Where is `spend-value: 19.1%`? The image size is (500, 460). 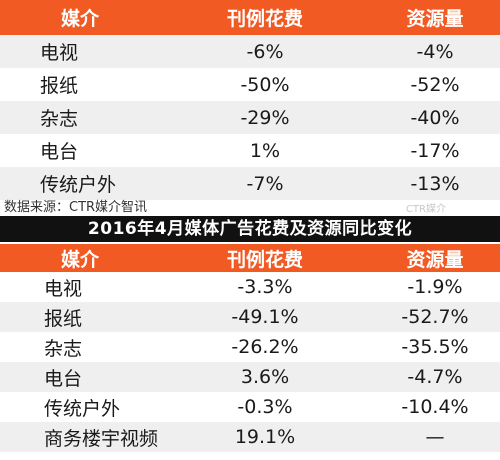
spend-value: 19.1% is located at coordinates (265, 437).